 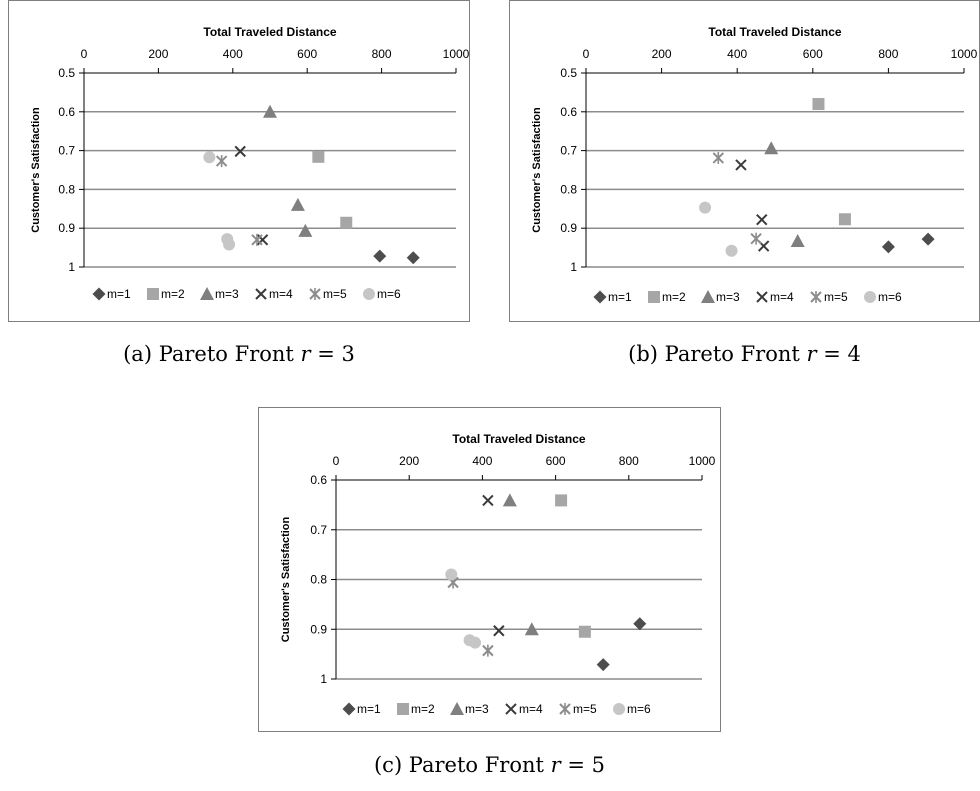 What do you see at coordinates (462, 765) in the screenshot?
I see `caption-c-label: (c) Pareto Front` at bounding box center [462, 765].